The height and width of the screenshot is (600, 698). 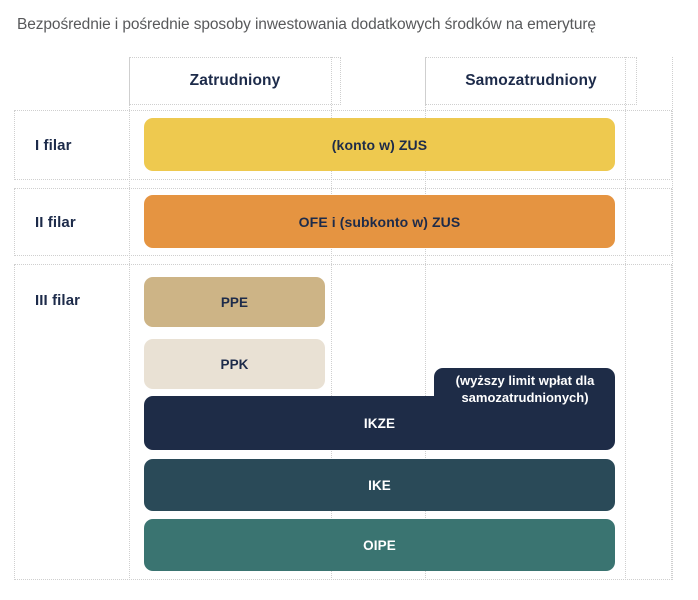 I want to click on bar-ppe-label: PPE, so click(x=234, y=302).